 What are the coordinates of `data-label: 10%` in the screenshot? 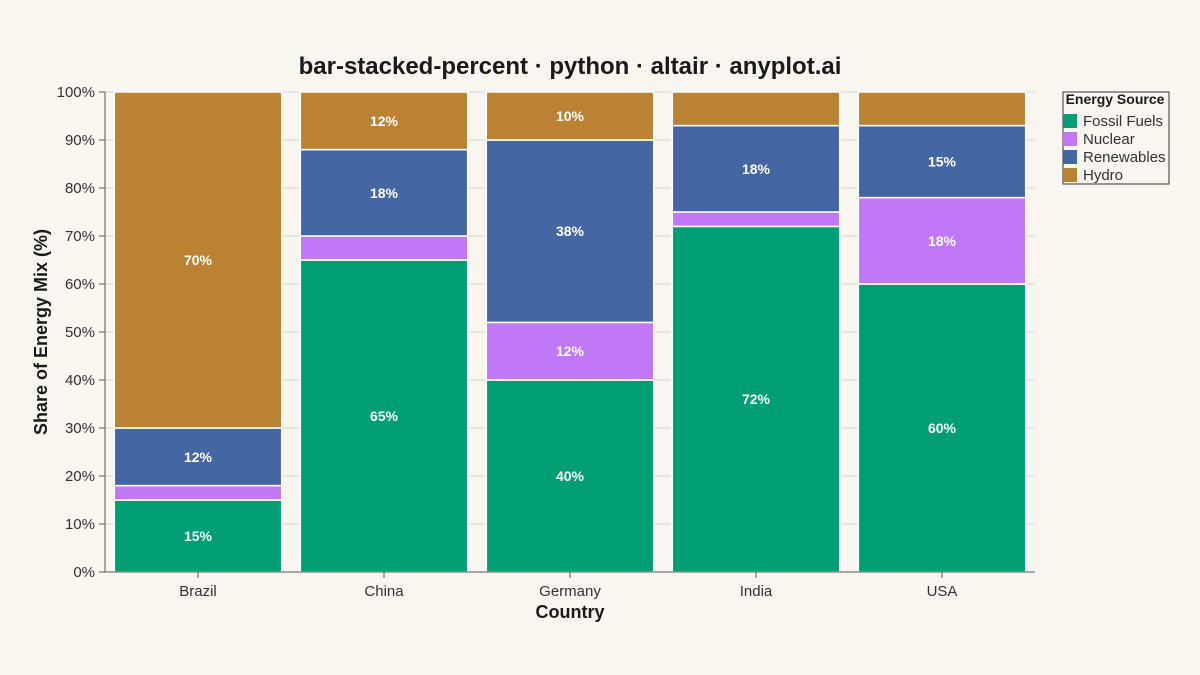 It's located at (570, 116).